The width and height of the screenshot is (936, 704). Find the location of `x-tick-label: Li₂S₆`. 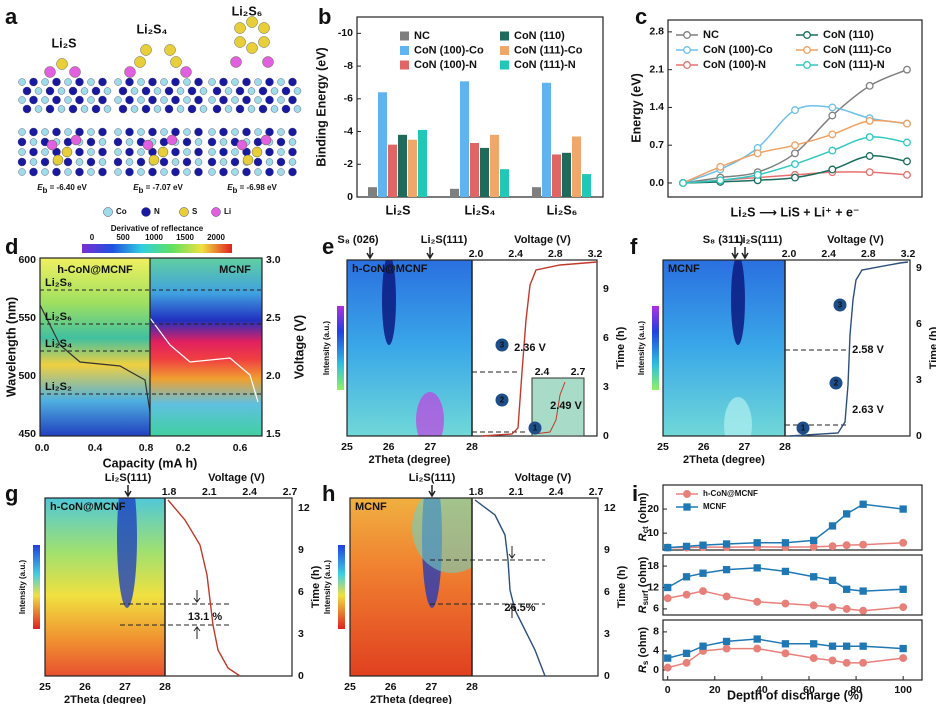

x-tick-label: Li₂S₆ is located at coordinates (562, 210).